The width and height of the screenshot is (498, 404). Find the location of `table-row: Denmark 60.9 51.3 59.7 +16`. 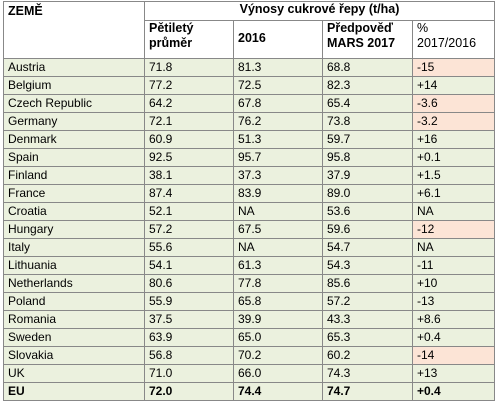

table-row: Denmark 60.9 51.3 59.7 +16 is located at coordinates (249, 139).